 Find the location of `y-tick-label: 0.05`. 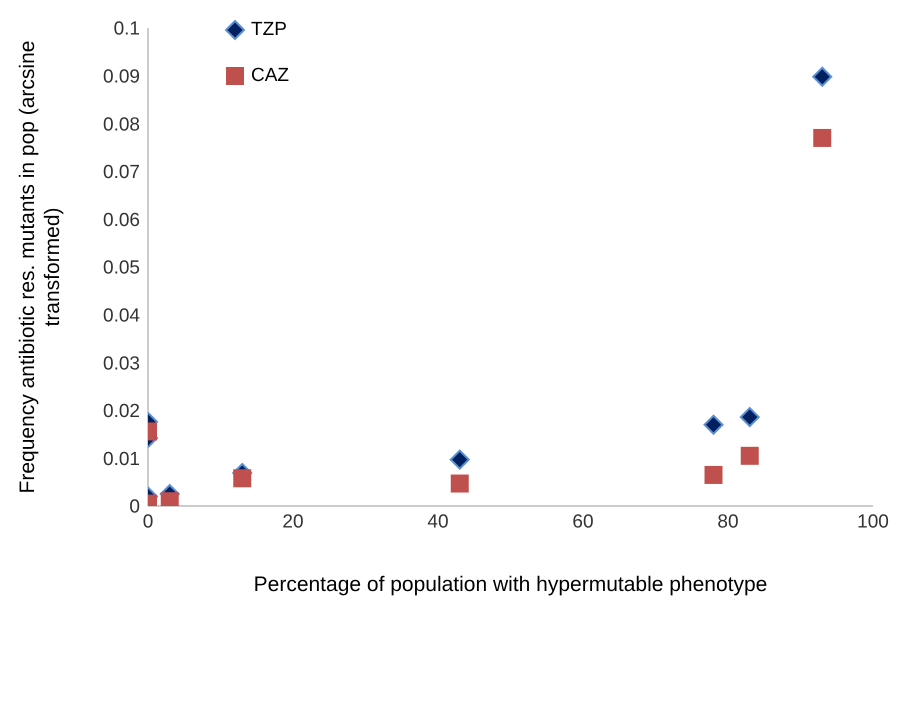

y-tick-label: 0.05 is located at coordinates (121, 268).